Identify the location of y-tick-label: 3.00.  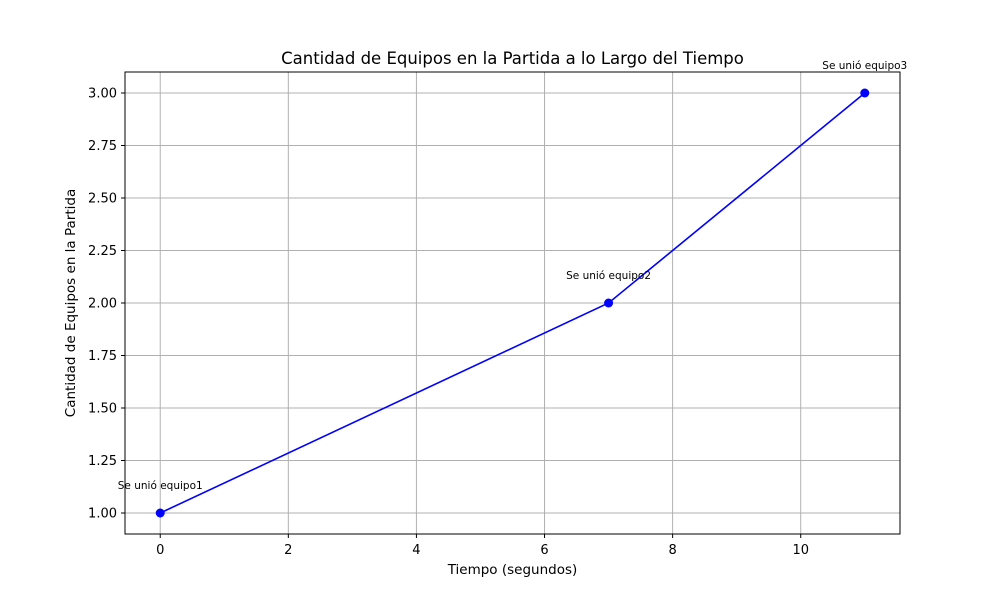
(102, 94).